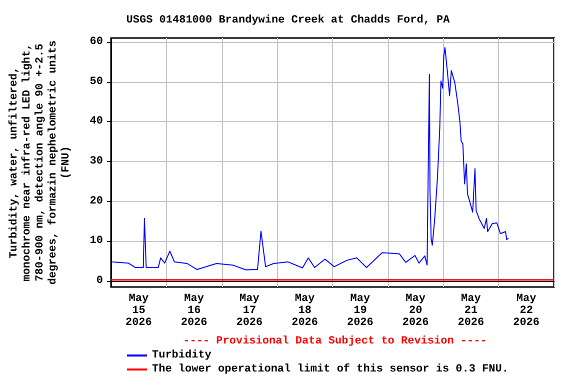 This screenshot has width=576, height=384. I want to click on x-tick-label: May 18 2026, so click(305, 311).